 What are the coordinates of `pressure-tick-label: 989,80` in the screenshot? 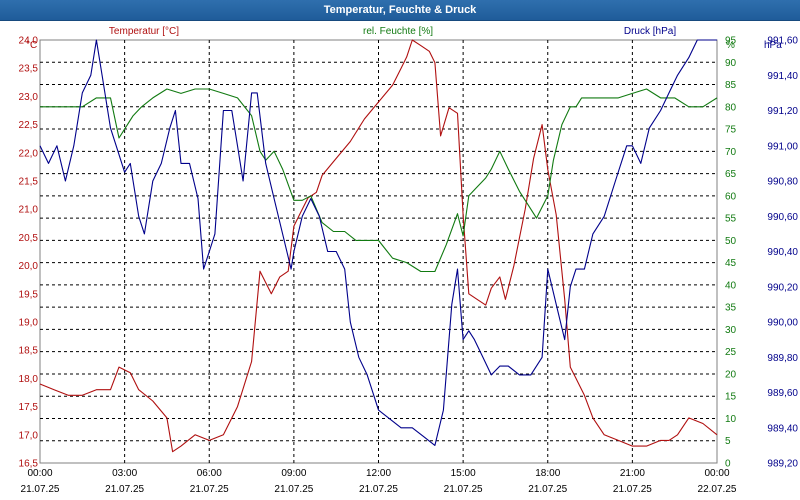 It's located at (782, 358).